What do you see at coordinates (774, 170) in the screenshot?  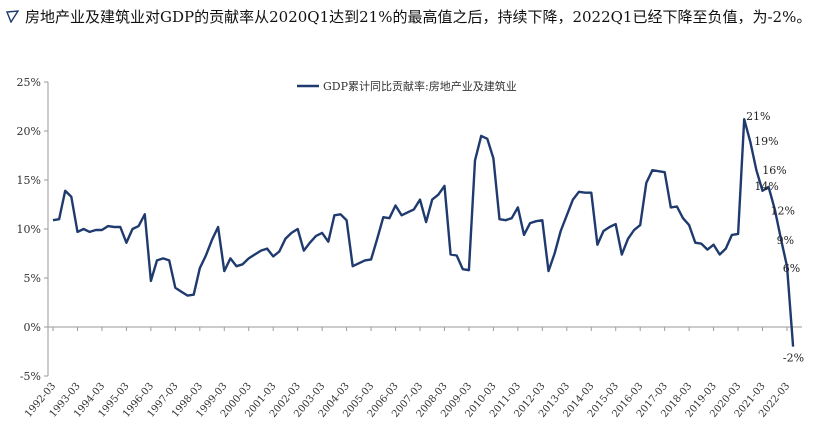 I see `data-label: 16%` at bounding box center [774, 170].